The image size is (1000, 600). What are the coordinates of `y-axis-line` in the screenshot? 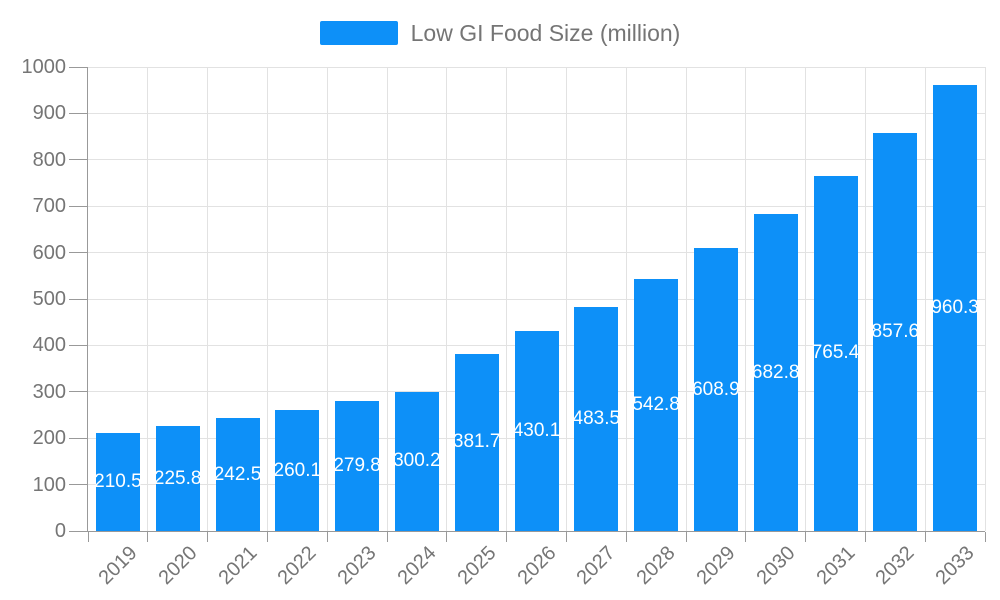 It's located at (87, 299).